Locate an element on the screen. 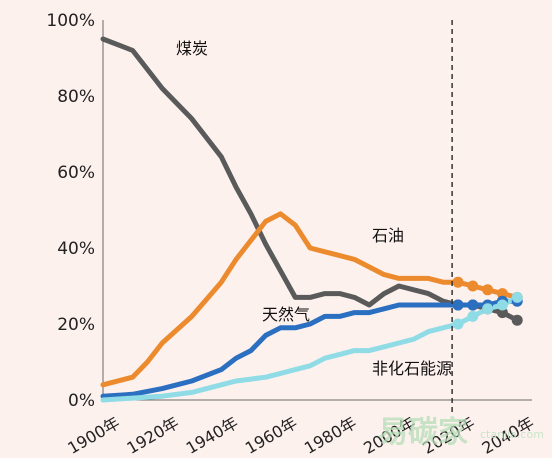 The width and height of the screenshot is (552, 458). y-axis: 0% 20% 40% 60% 80% 100% is located at coordinates (75, 211).